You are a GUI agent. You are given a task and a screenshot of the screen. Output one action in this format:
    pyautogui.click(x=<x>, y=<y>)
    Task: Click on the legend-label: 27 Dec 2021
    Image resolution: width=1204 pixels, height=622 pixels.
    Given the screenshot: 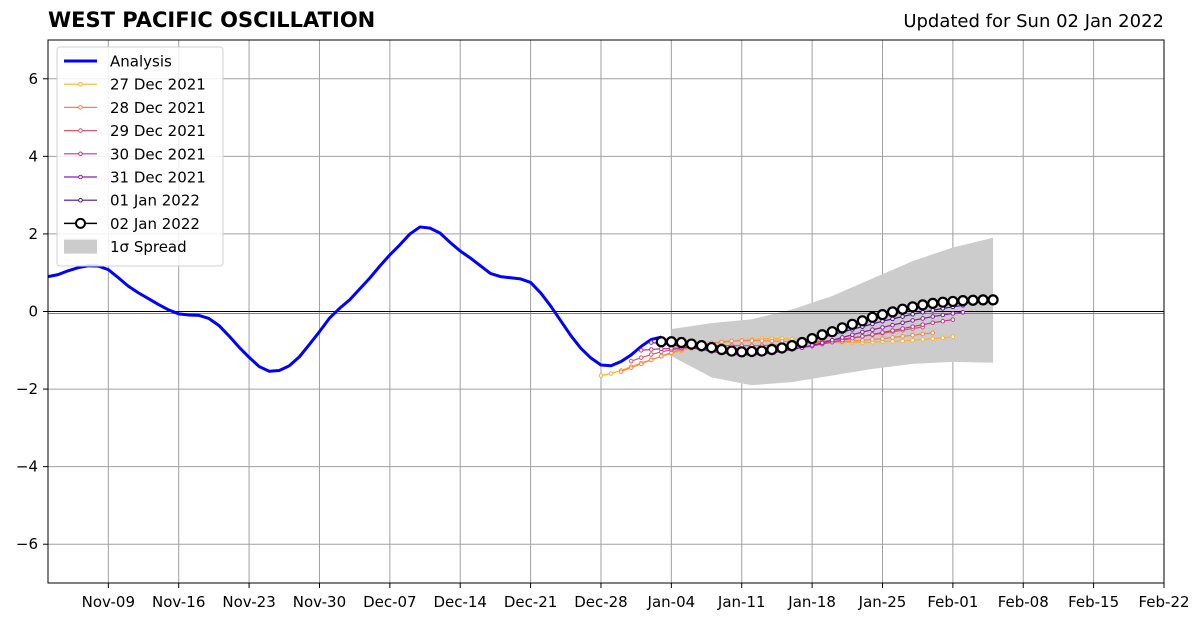 What is the action you would take?
    pyautogui.click(x=158, y=85)
    